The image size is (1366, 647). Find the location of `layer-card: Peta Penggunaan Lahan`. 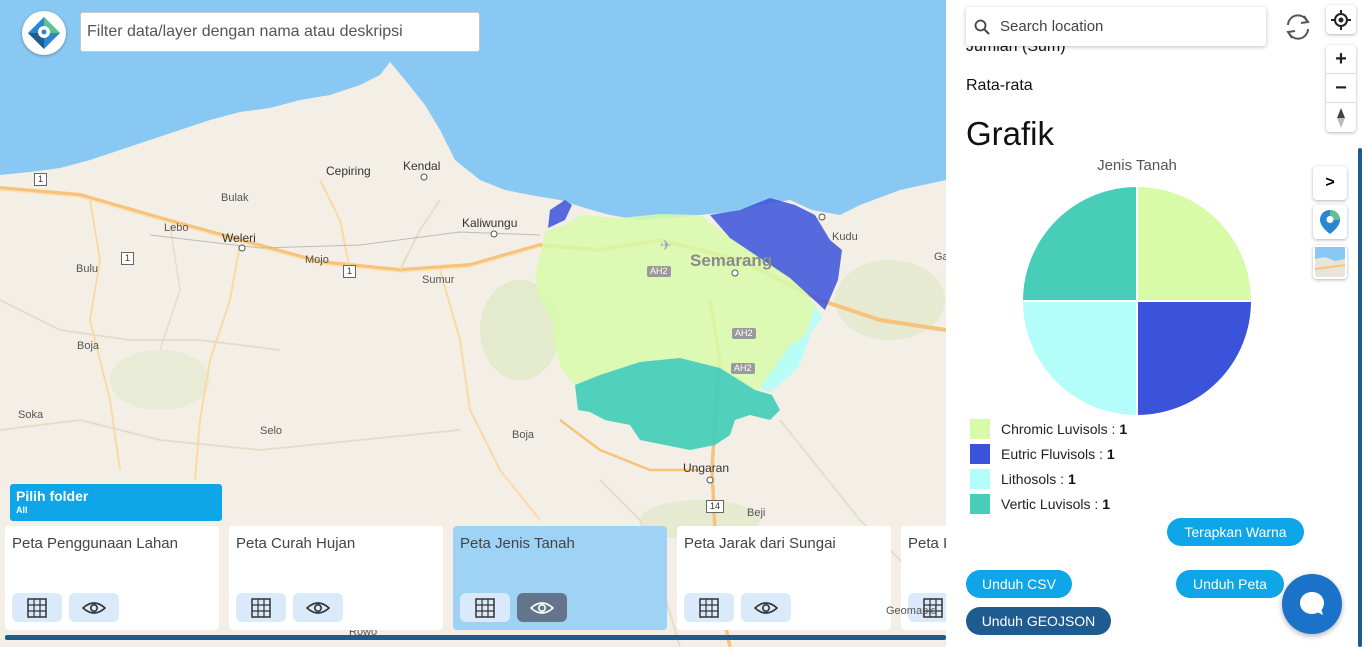

layer-card: Peta Penggunaan Lahan is located at coordinates (112, 578).